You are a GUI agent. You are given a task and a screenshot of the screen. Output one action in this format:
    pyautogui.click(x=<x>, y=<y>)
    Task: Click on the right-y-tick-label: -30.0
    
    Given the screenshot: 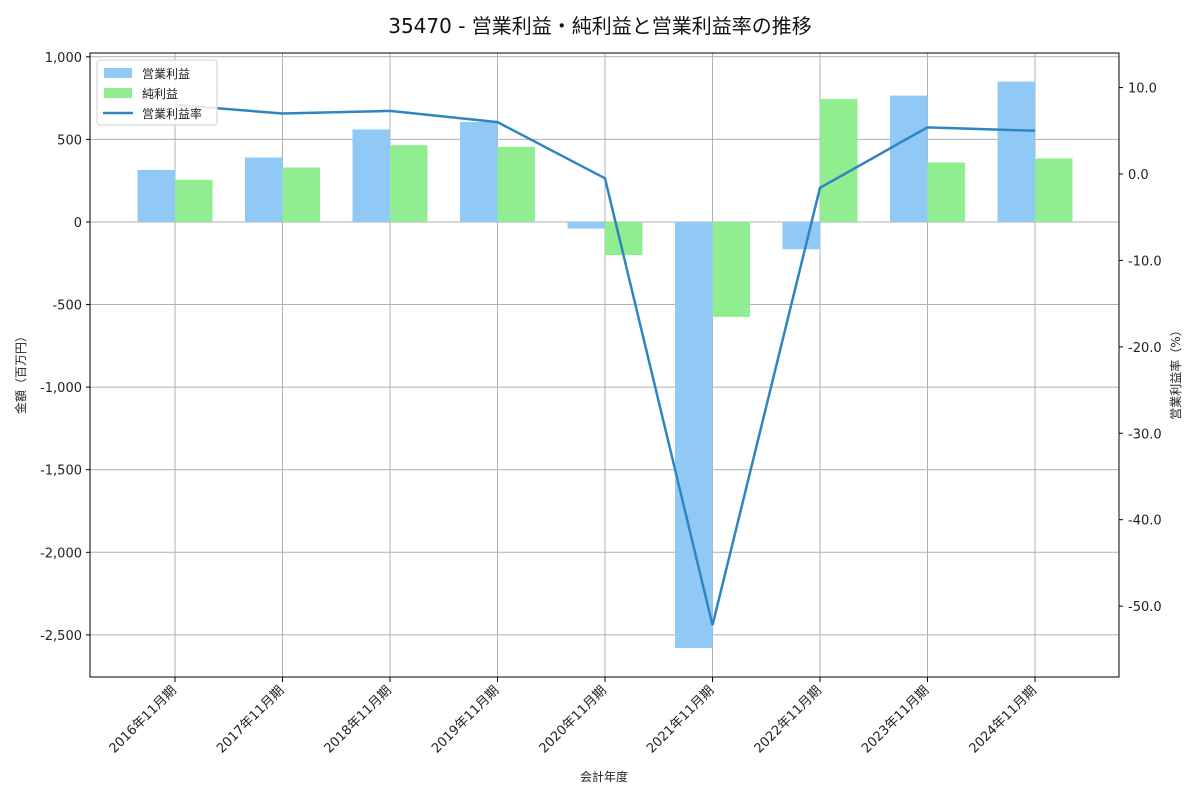 What is the action you would take?
    pyautogui.click(x=1145, y=434)
    